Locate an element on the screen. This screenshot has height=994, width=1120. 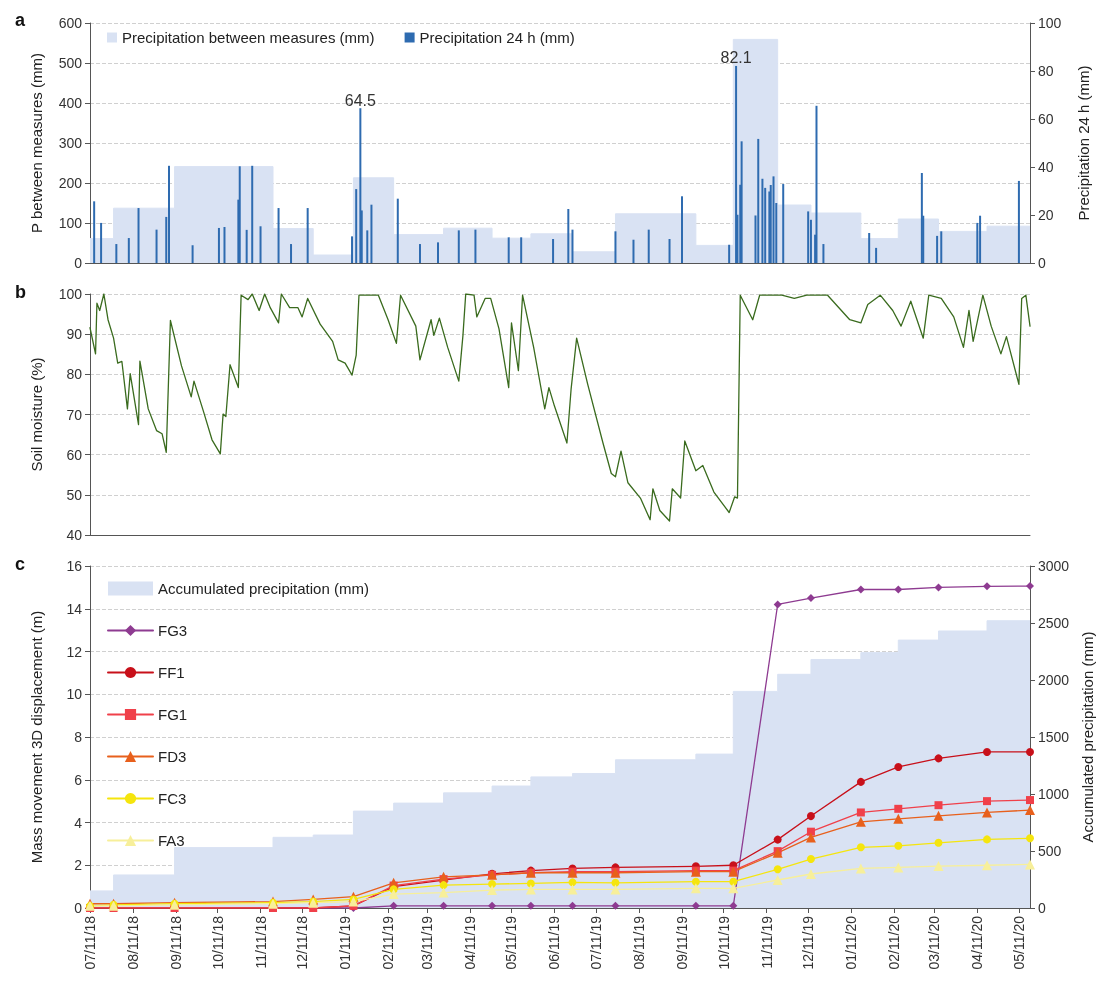
x-tick-label: 03/11/20 is located at coordinates (934, 942).